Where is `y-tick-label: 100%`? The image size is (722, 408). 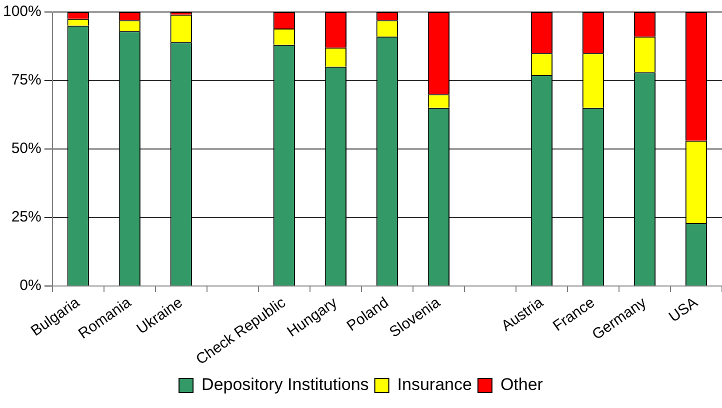 y-tick-label: 100% is located at coordinates (22, 11).